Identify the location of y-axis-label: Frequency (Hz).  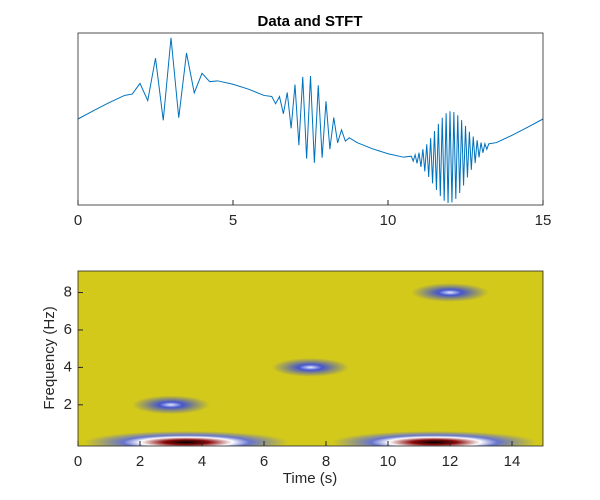
(49, 357).